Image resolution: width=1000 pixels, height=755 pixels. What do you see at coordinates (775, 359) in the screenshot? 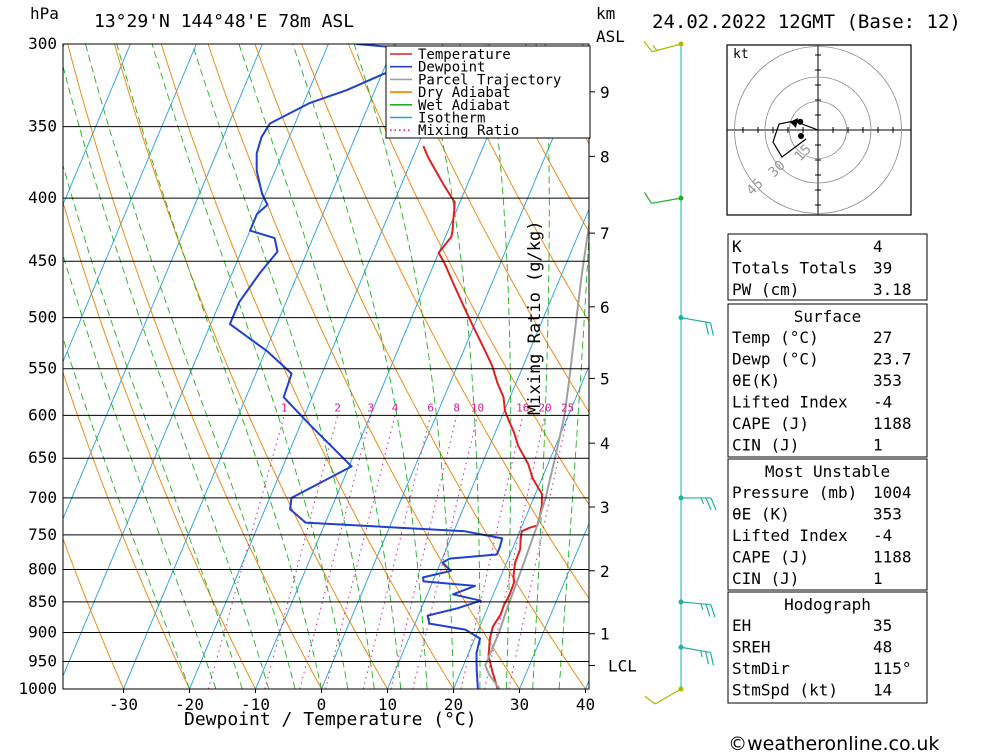
I see `table-row-label: Dewp (°C)` at bounding box center [775, 359].